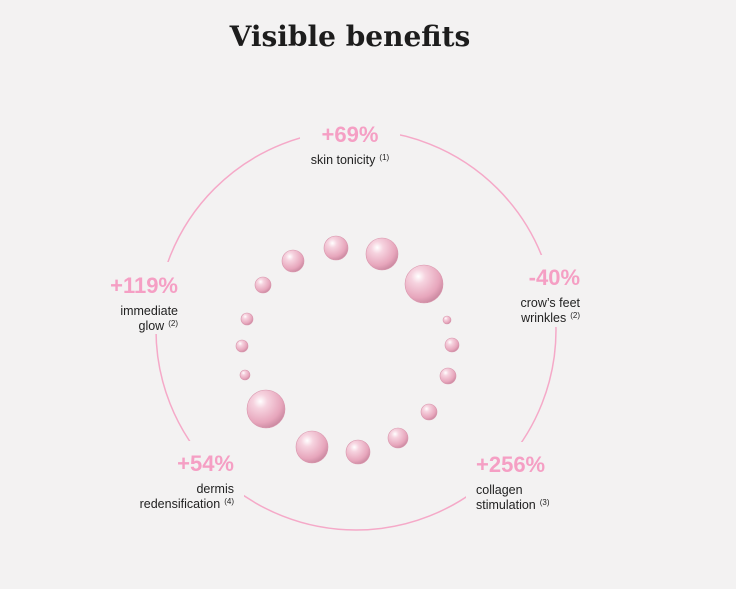 The image size is (736, 589). I want to click on benefit-value: +69%, so click(350, 134).